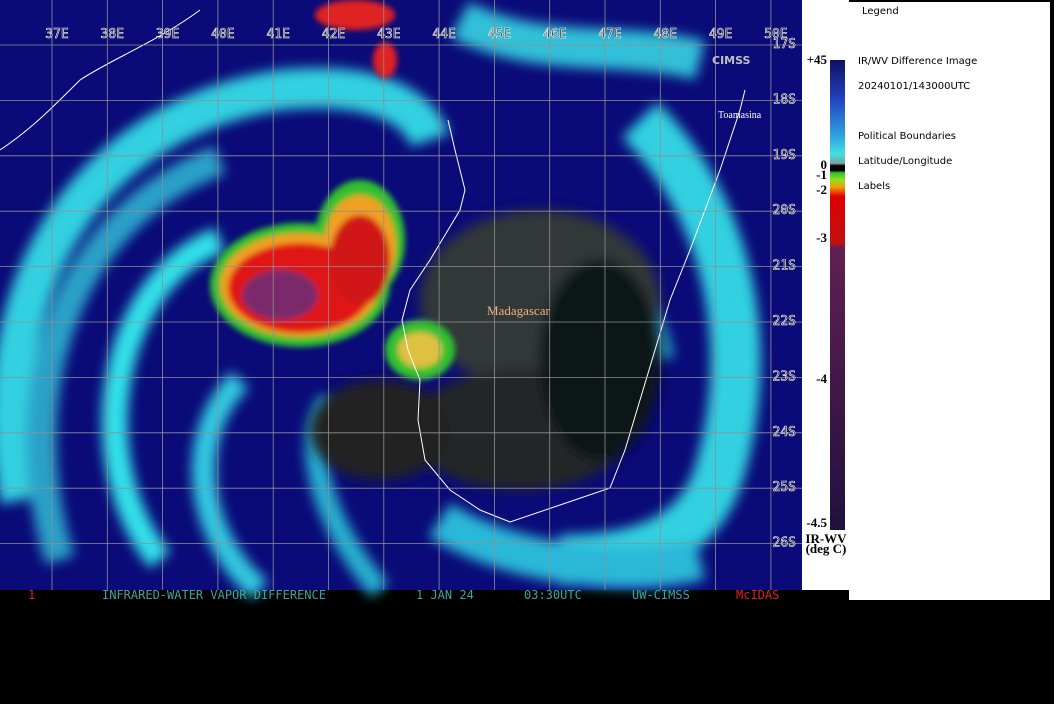 Image resolution: width=1054 pixels, height=704 pixels. I want to click on latitude-label: 22S, so click(784, 321).